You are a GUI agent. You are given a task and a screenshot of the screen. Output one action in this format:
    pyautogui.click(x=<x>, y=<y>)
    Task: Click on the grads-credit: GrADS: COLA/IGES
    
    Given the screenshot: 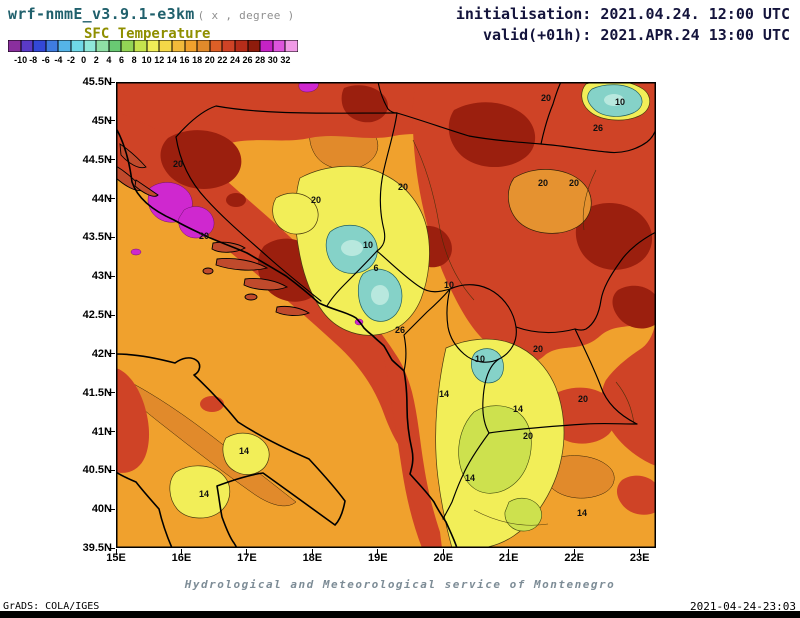 What is the action you would take?
    pyautogui.click(x=51, y=606)
    